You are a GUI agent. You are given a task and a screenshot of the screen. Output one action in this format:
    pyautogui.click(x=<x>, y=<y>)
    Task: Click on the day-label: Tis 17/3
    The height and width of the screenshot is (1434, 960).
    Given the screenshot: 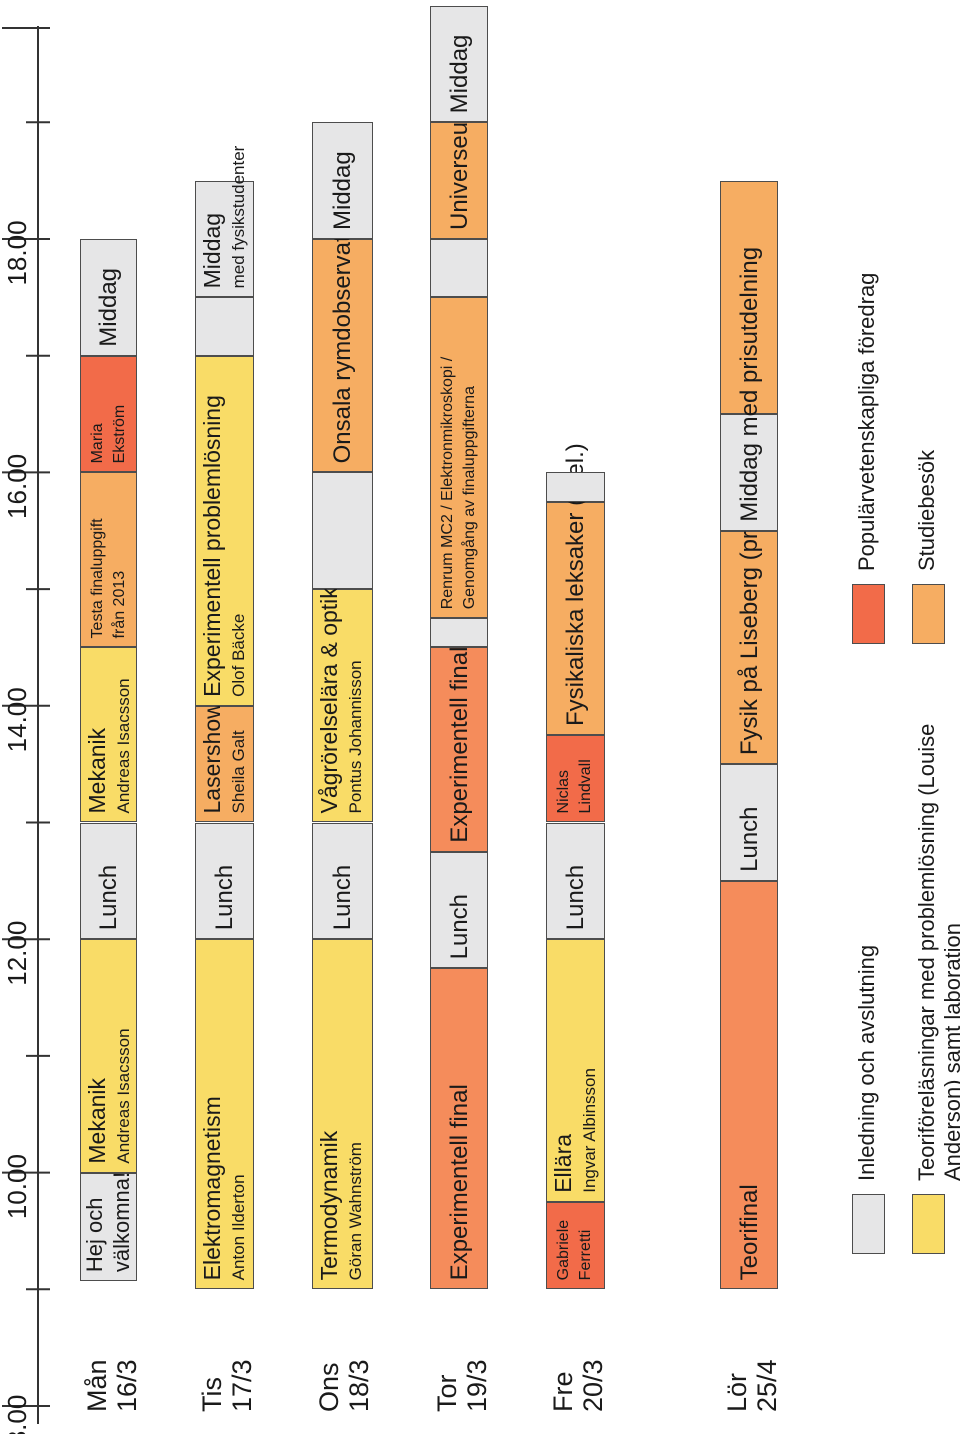 What is the action you would take?
    pyautogui.click(x=227, y=1357)
    